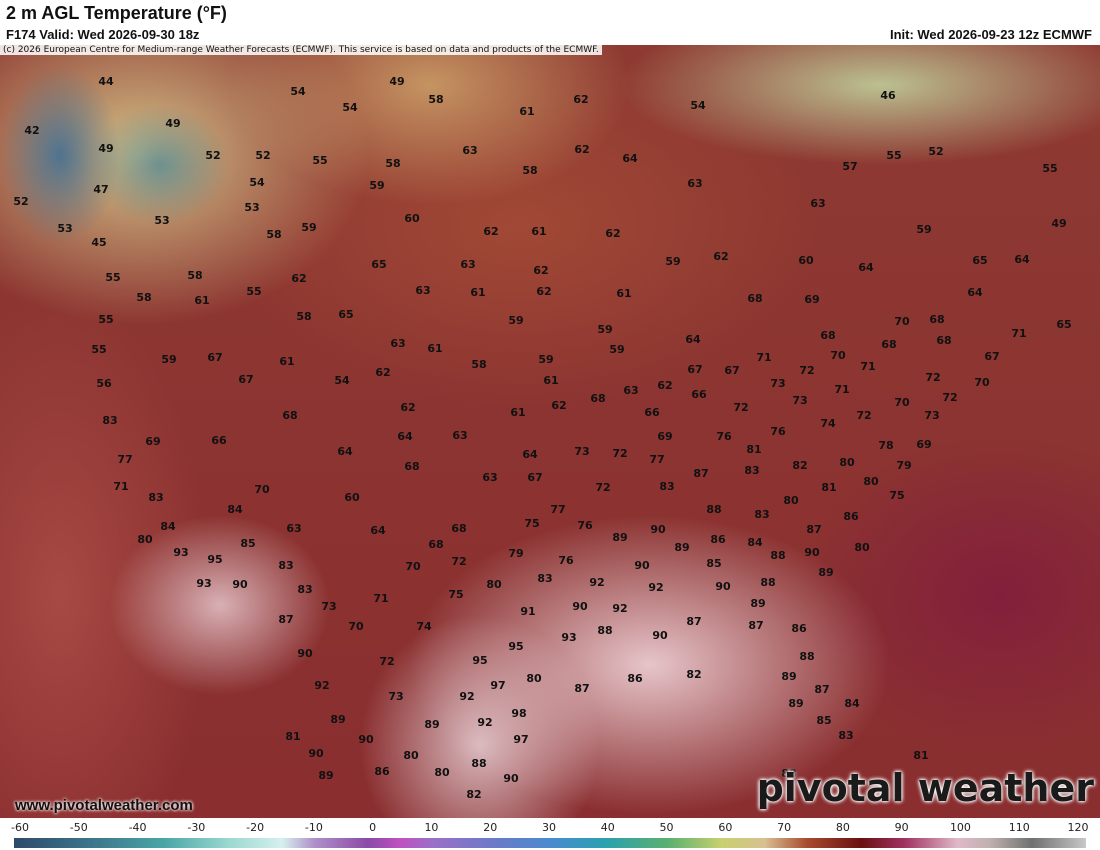 This screenshot has width=1100, height=850. What do you see at coordinates (479, 660) in the screenshot?
I see `temperature-label: 95` at bounding box center [479, 660].